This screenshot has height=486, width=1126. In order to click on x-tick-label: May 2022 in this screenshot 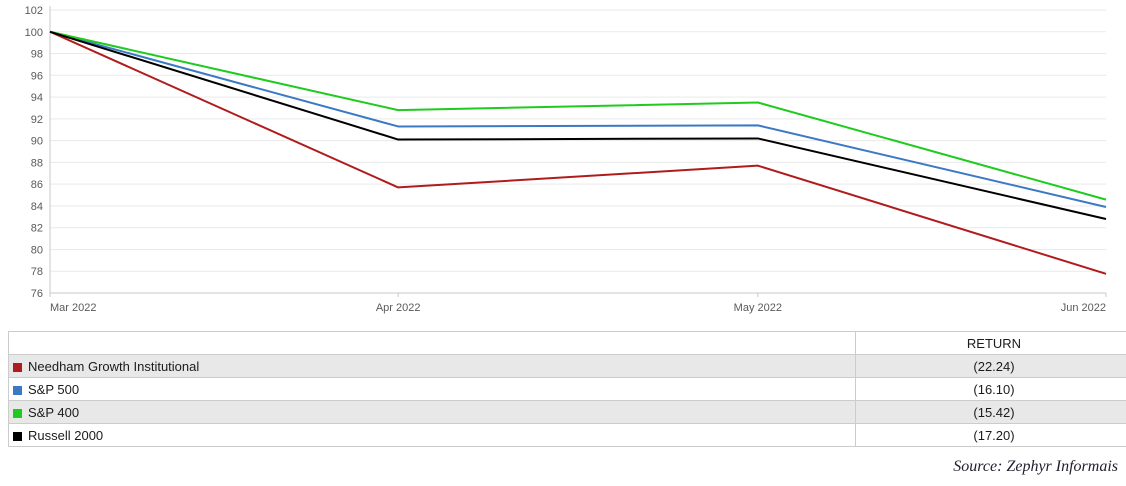, I will do `click(758, 308)`.